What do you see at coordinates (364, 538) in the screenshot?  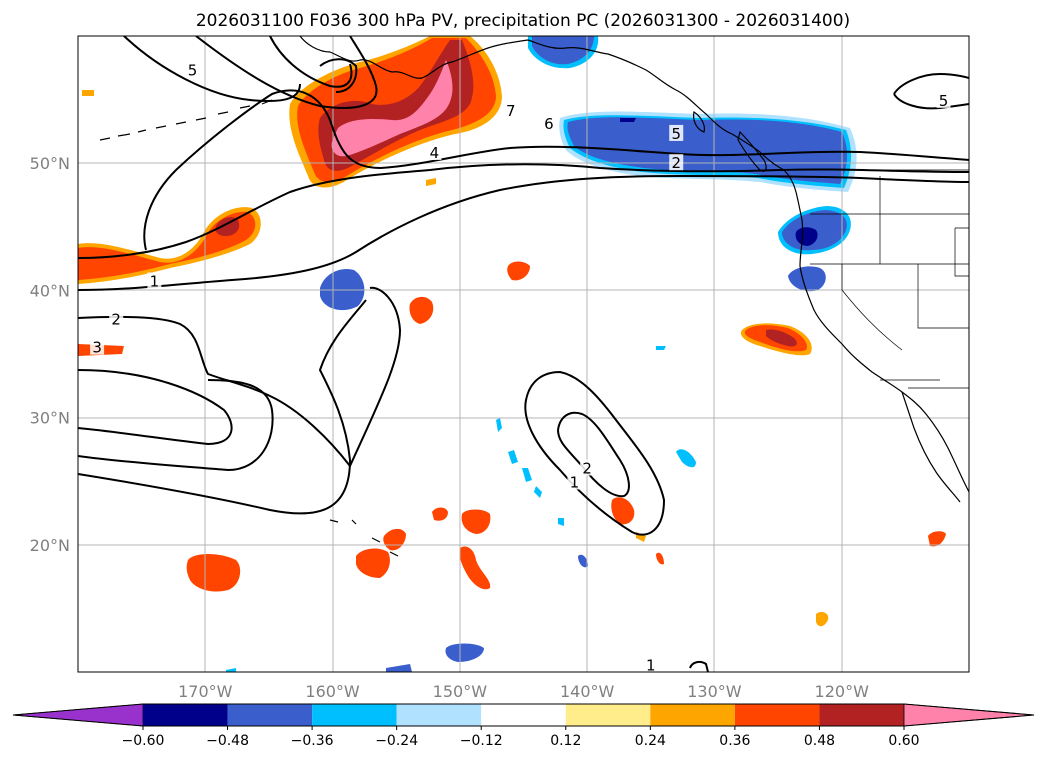 I see `hawaii-islands` at bounding box center [364, 538].